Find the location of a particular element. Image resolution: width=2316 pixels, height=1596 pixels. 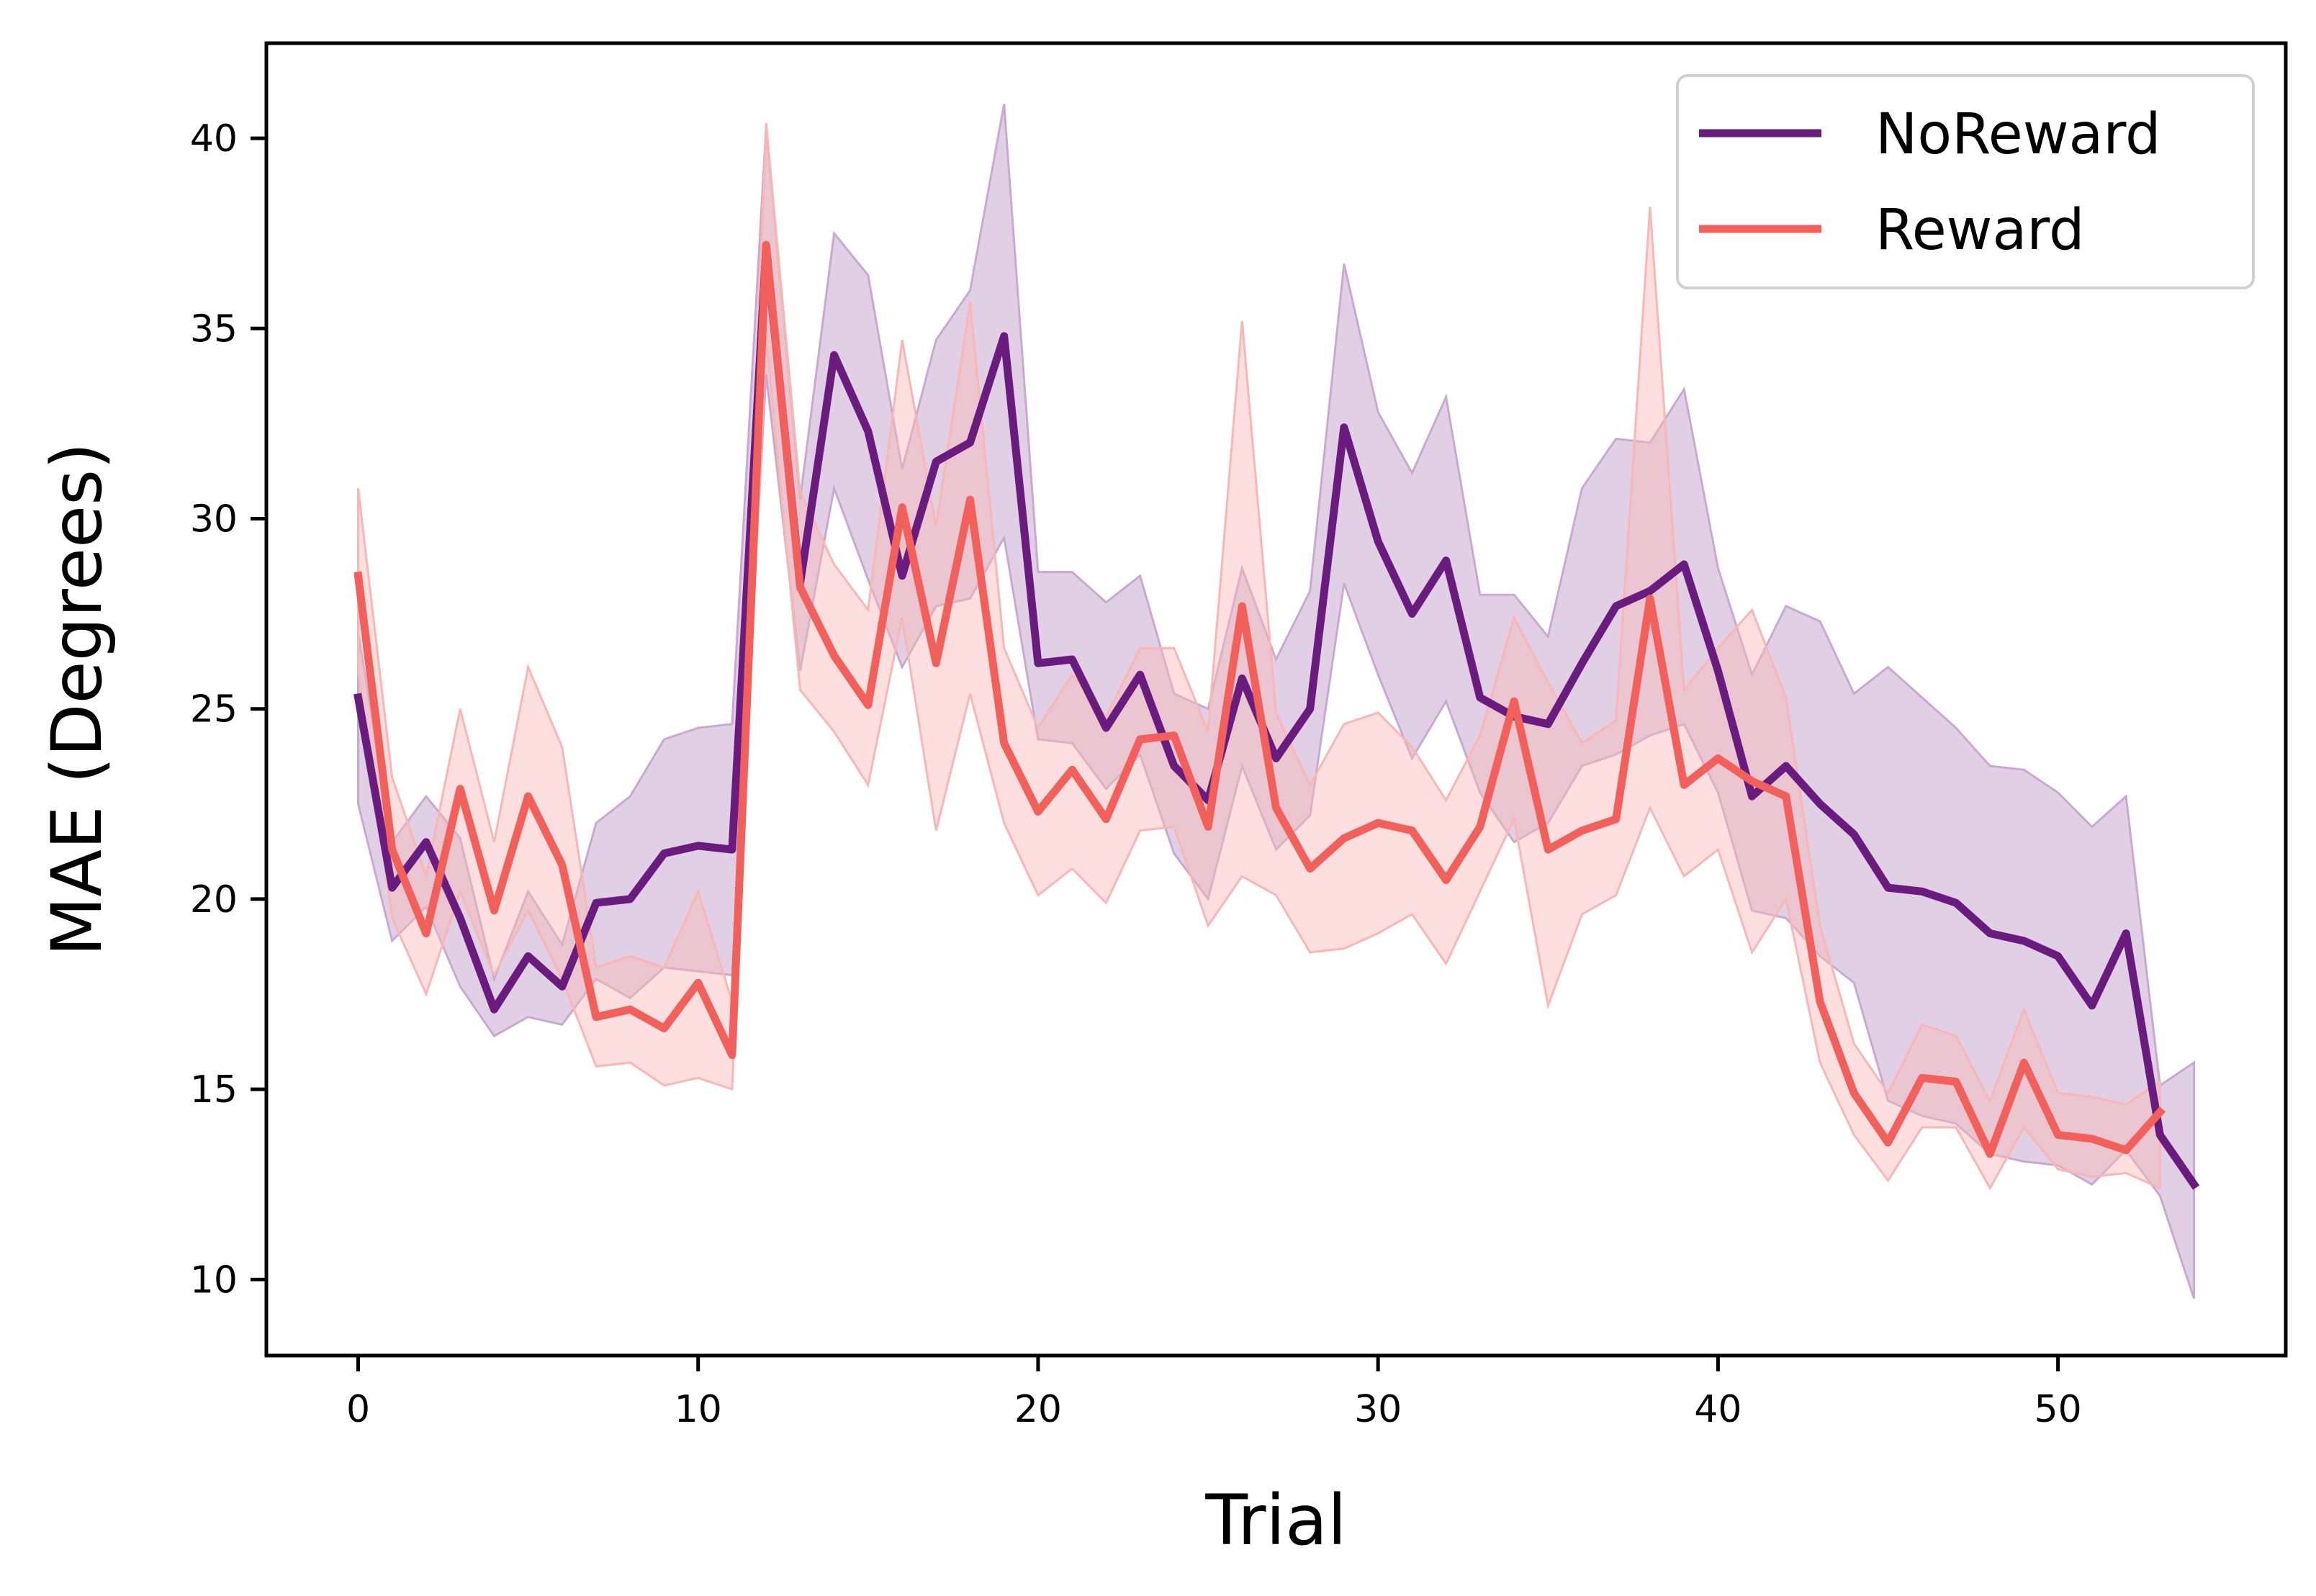

y-tick-label: 30 is located at coordinates (214, 519).